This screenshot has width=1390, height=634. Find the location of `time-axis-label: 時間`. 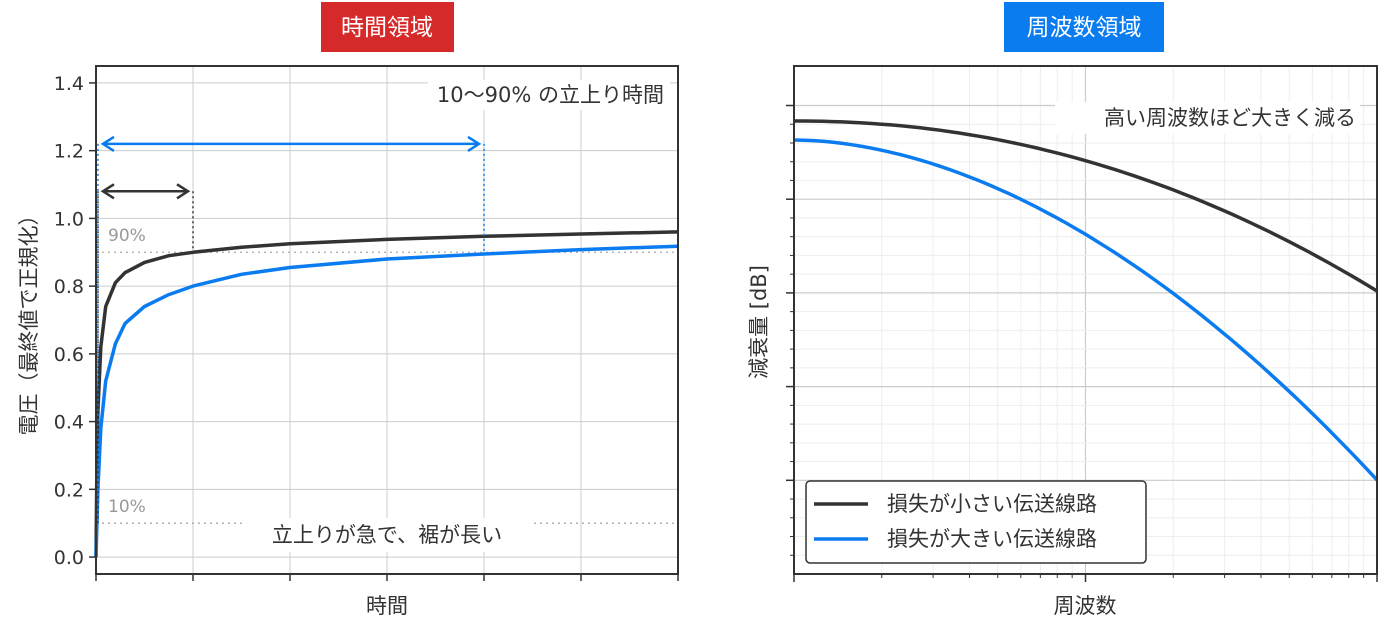

time-axis-label: 時間 is located at coordinates (387, 606).